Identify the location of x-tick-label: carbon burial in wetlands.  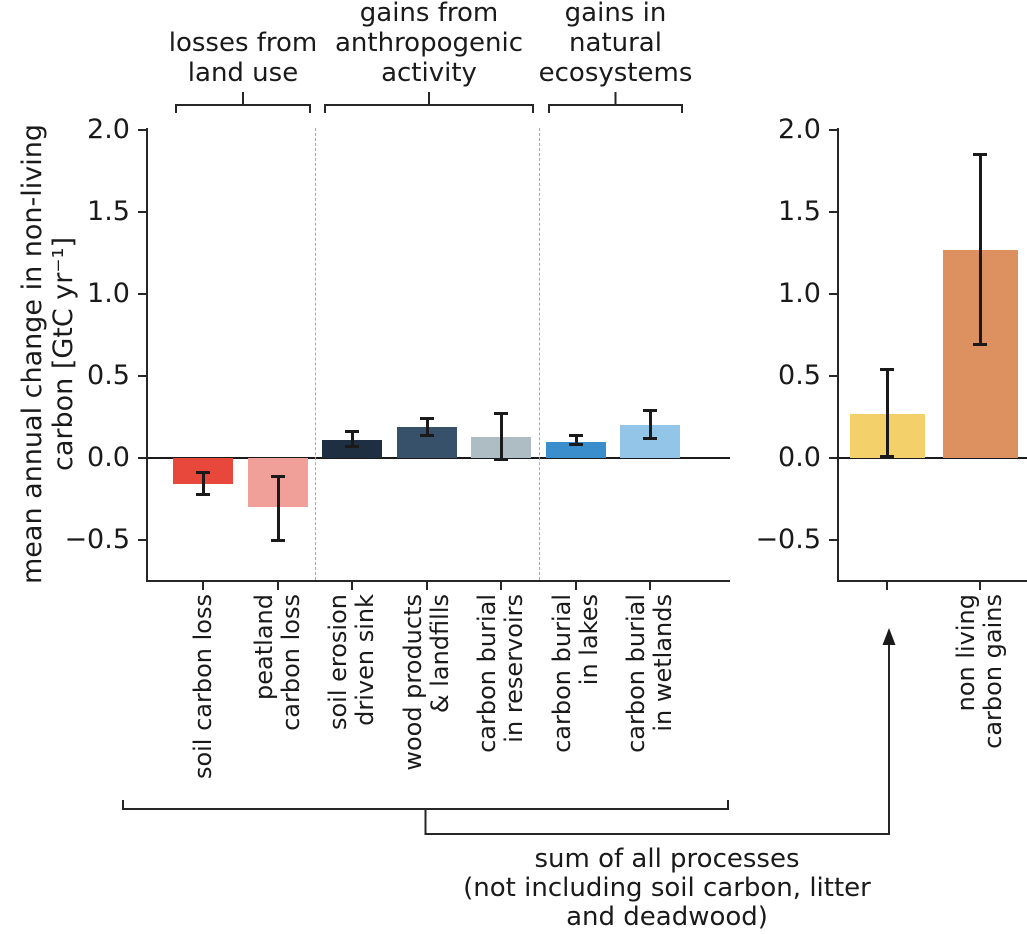
(649, 673).